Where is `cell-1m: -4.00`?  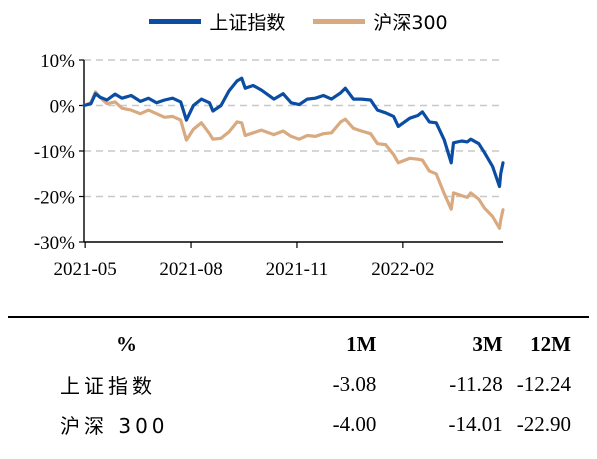
cell-1m: -4.00 is located at coordinates (354, 423).